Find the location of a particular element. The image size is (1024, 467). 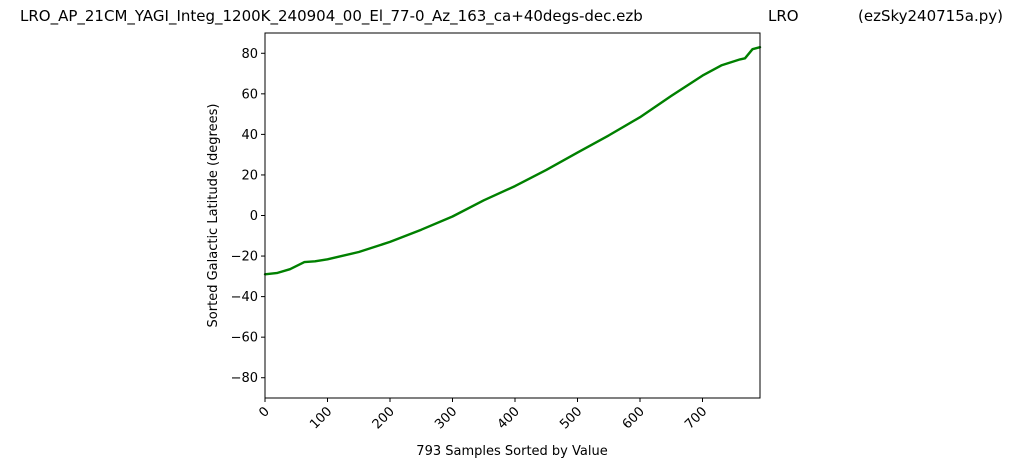

script-label: (ezSky240715a.py) is located at coordinates (930, 16).